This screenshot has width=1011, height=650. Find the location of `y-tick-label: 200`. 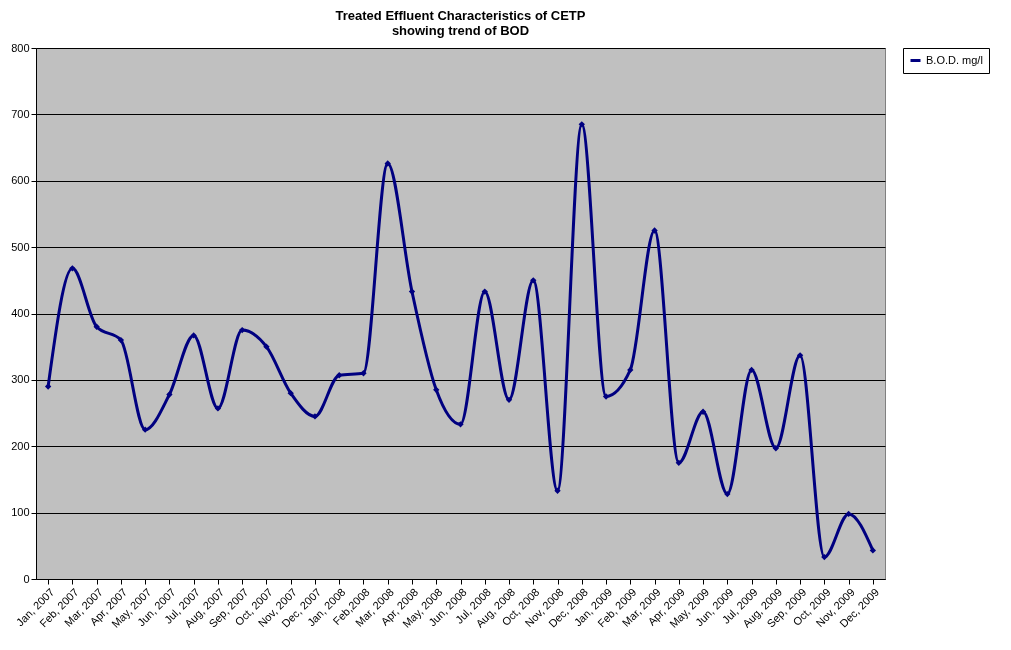

y-tick-label: 200 is located at coordinates (20, 445).